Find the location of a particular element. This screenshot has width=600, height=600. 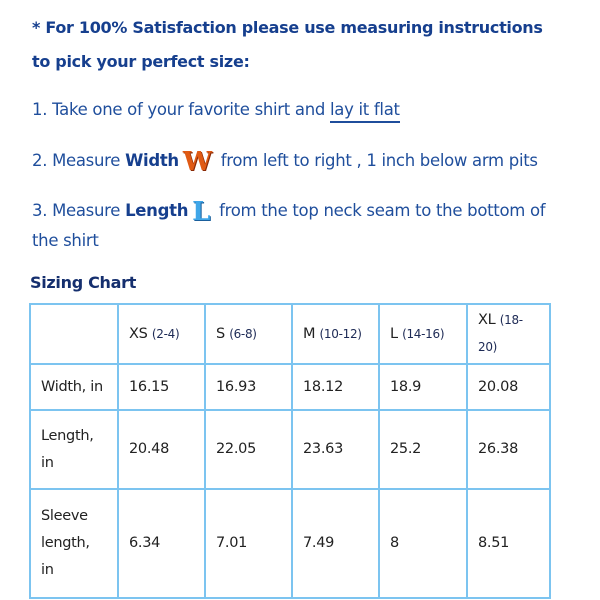

size-range: (10-12) is located at coordinates (340, 333).